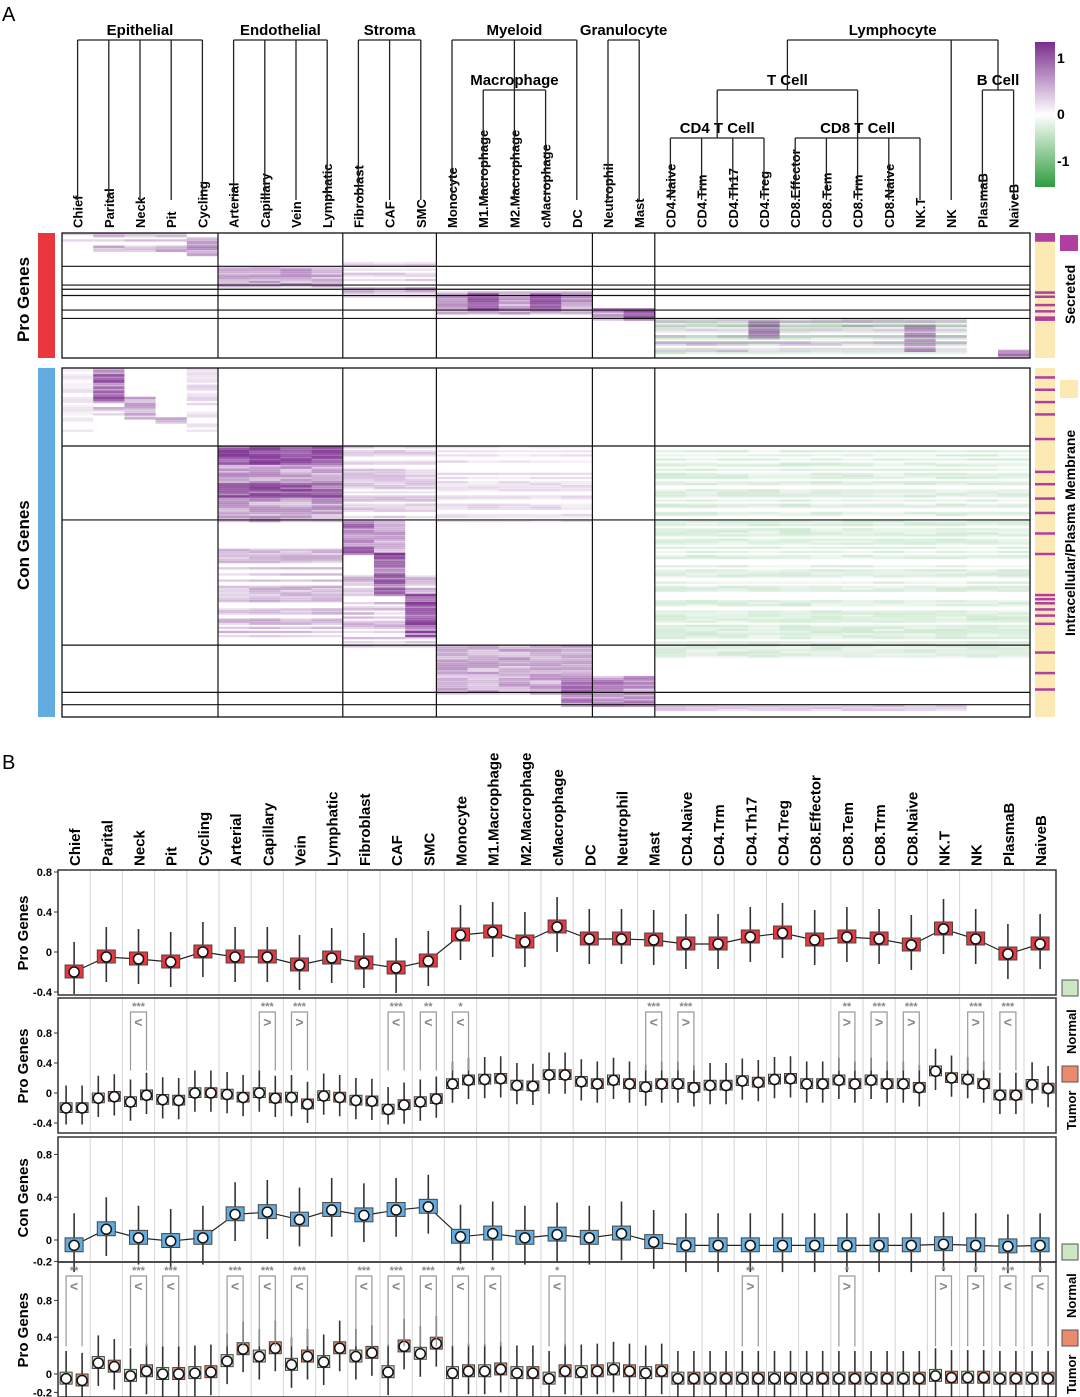 Image resolution: width=1080 pixels, height=1397 pixels. What do you see at coordinates (46, 295) in the screenshot?
I see `pro-genes-bar` at bounding box center [46, 295].